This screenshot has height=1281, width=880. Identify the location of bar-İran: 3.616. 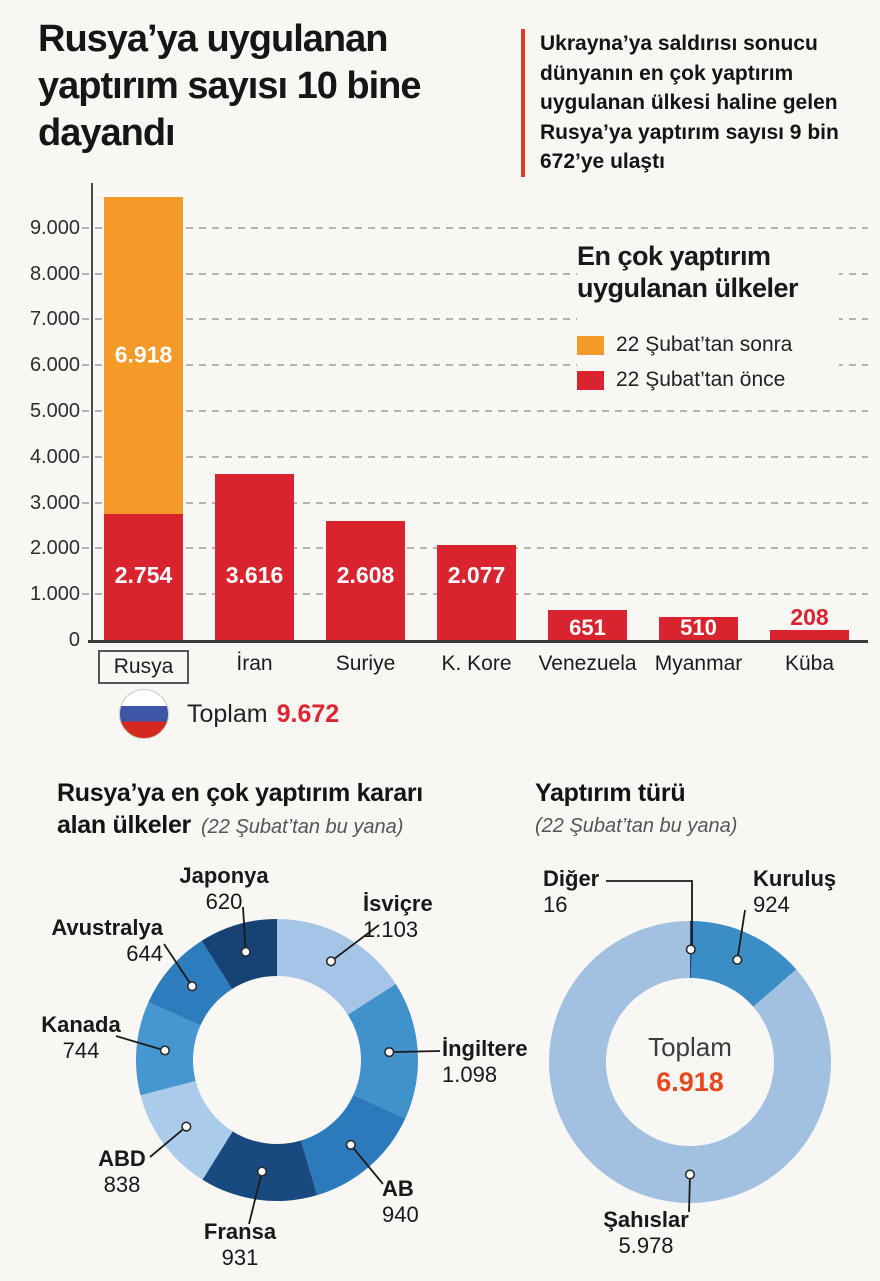
(254, 557).